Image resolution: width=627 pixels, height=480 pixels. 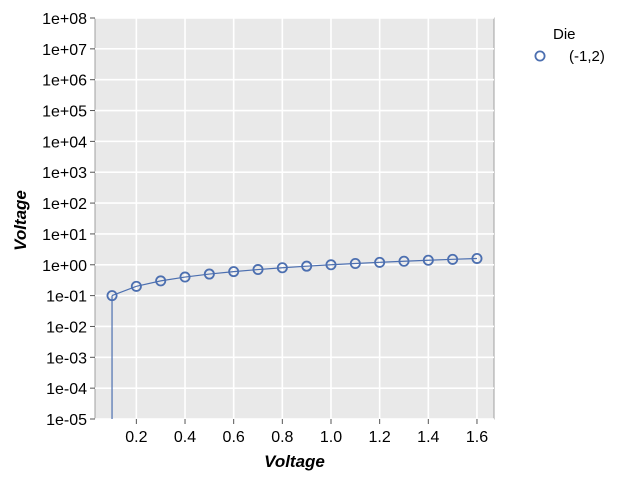 I want to click on y-axis-title: Voltage, so click(x=20, y=220).